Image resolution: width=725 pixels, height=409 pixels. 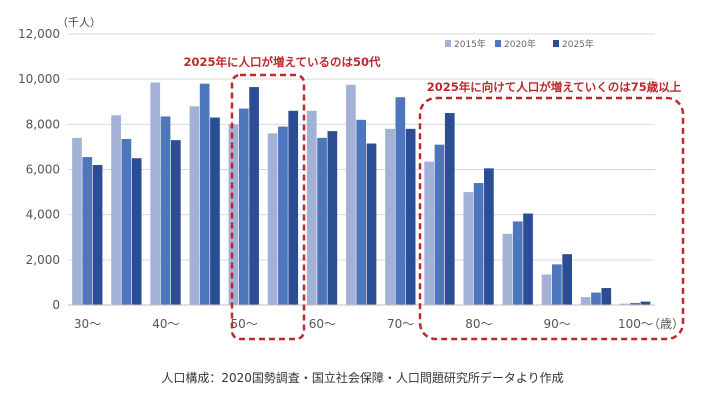 What do you see at coordinates (311, 208) in the screenshot?
I see `bar-2015年-6` at bounding box center [311, 208].